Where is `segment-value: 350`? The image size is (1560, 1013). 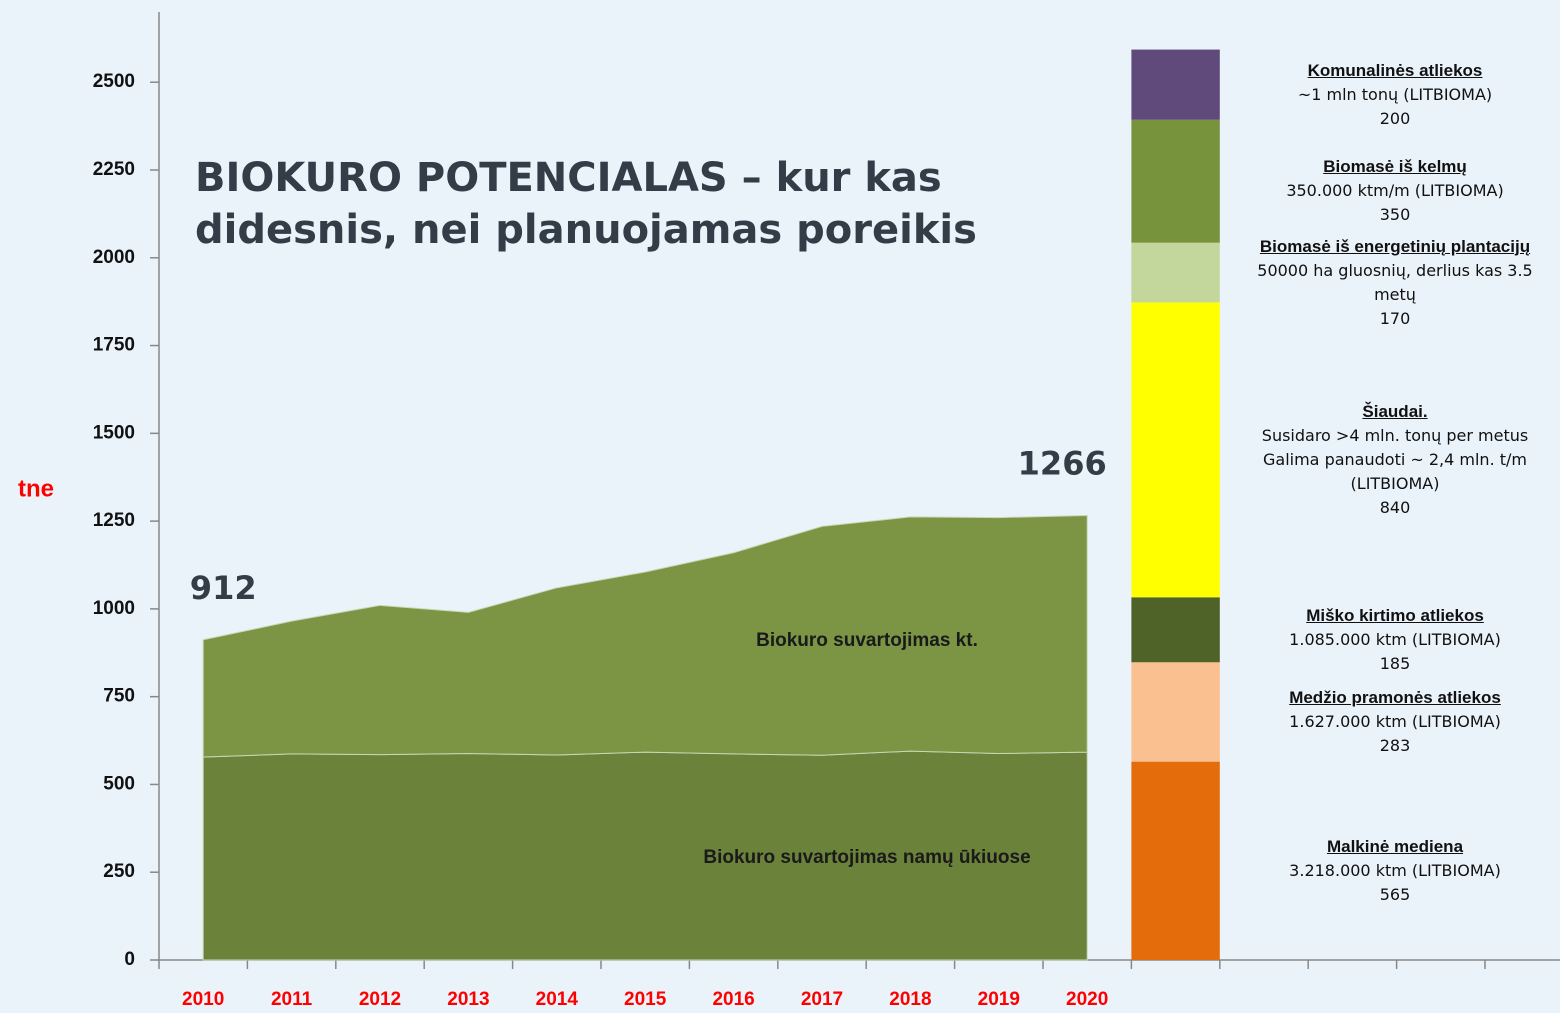 segment-value: 350 is located at coordinates (1395, 215).